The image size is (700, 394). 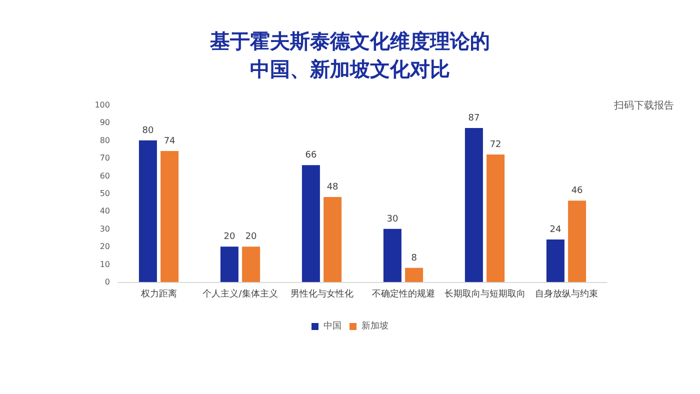 What do you see at coordinates (148, 131) in the screenshot?
I see `data-label: 80` at bounding box center [148, 131].